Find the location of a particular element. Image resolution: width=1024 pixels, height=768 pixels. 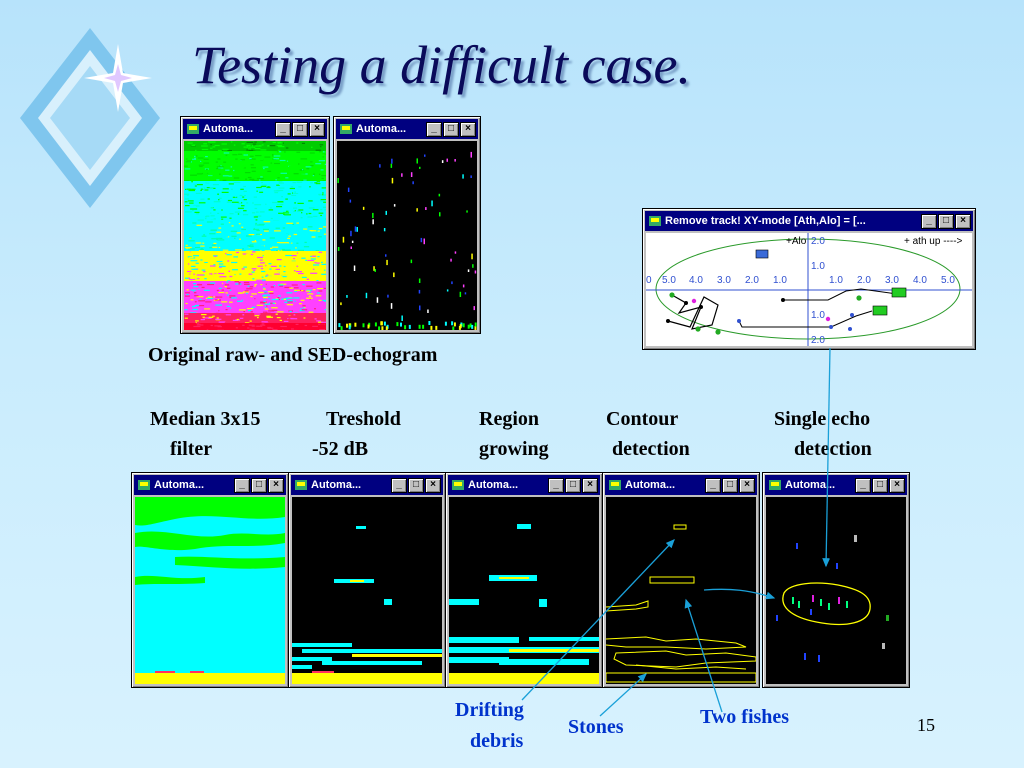

raw-echogram-window: Automa... _ □ × is located at coordinates (255, 225).